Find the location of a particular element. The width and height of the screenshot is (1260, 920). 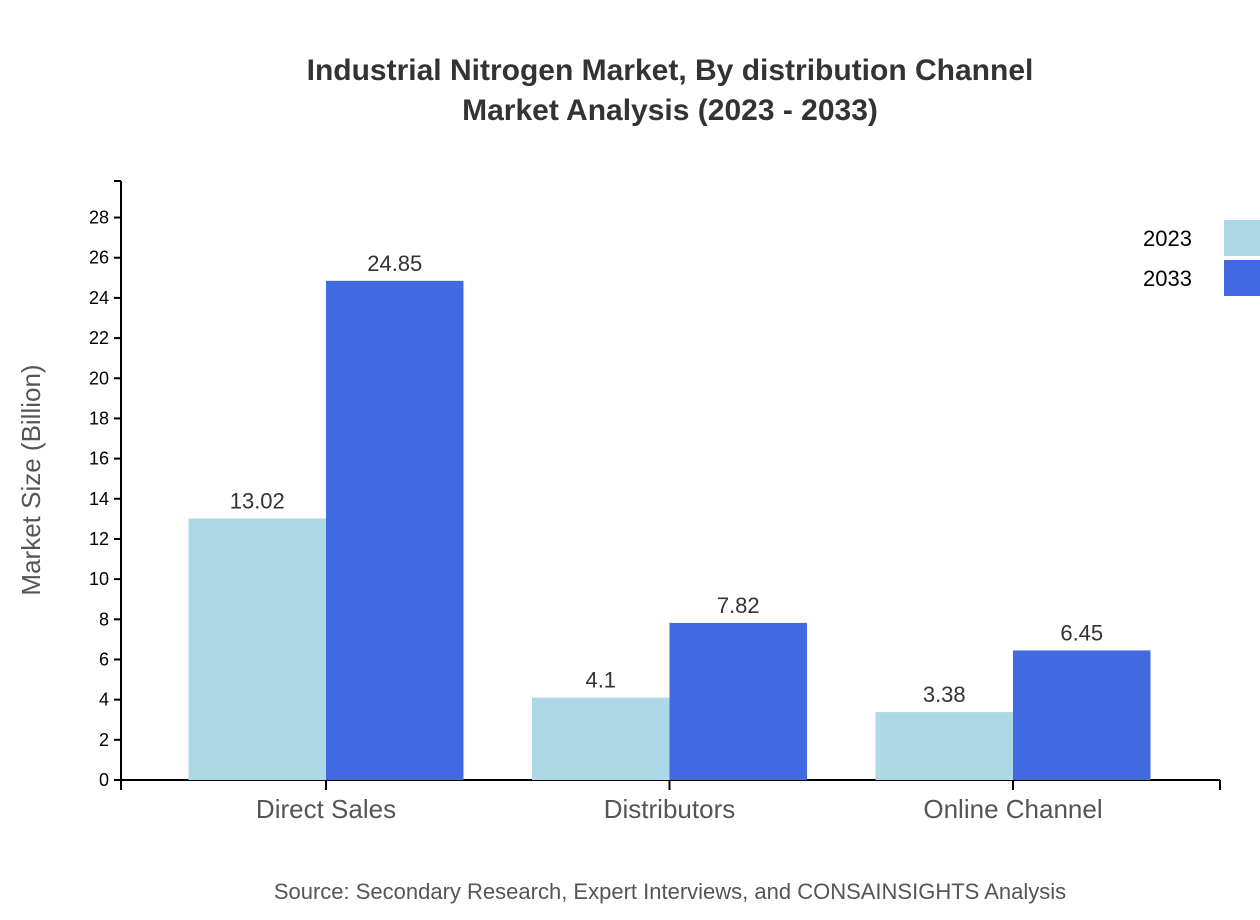

y-tick: 0 is located at coordinates (110, 780).